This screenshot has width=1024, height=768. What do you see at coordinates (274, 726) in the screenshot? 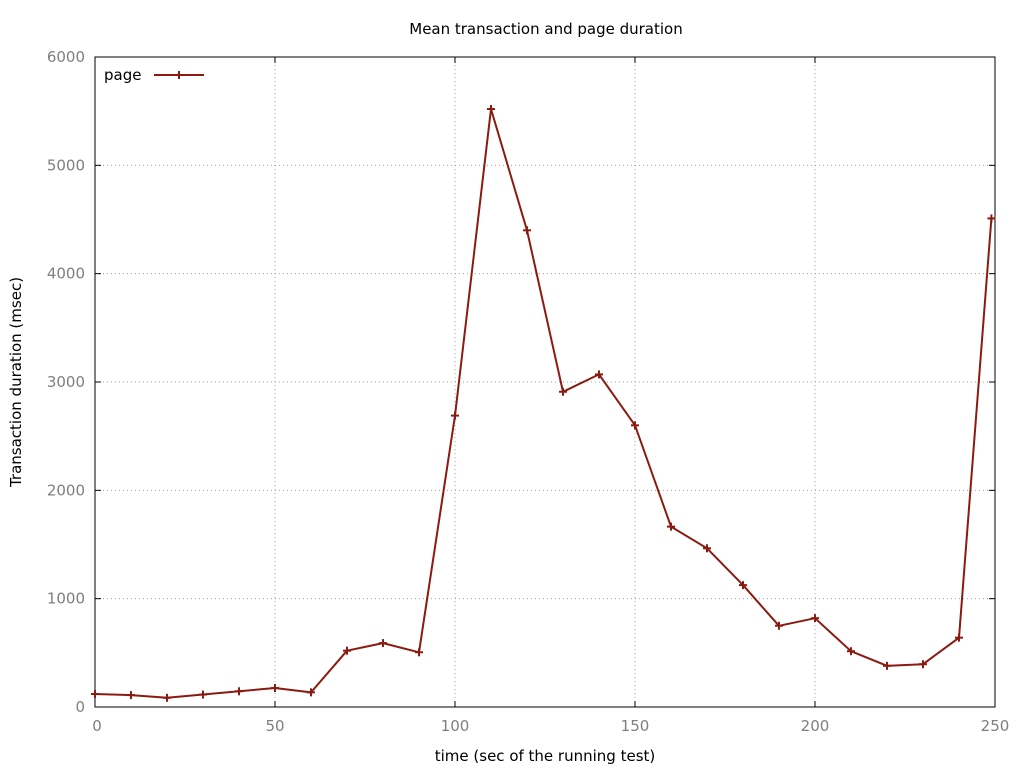
I see `x-tick-label: 50` at bounding box center [274, 726].